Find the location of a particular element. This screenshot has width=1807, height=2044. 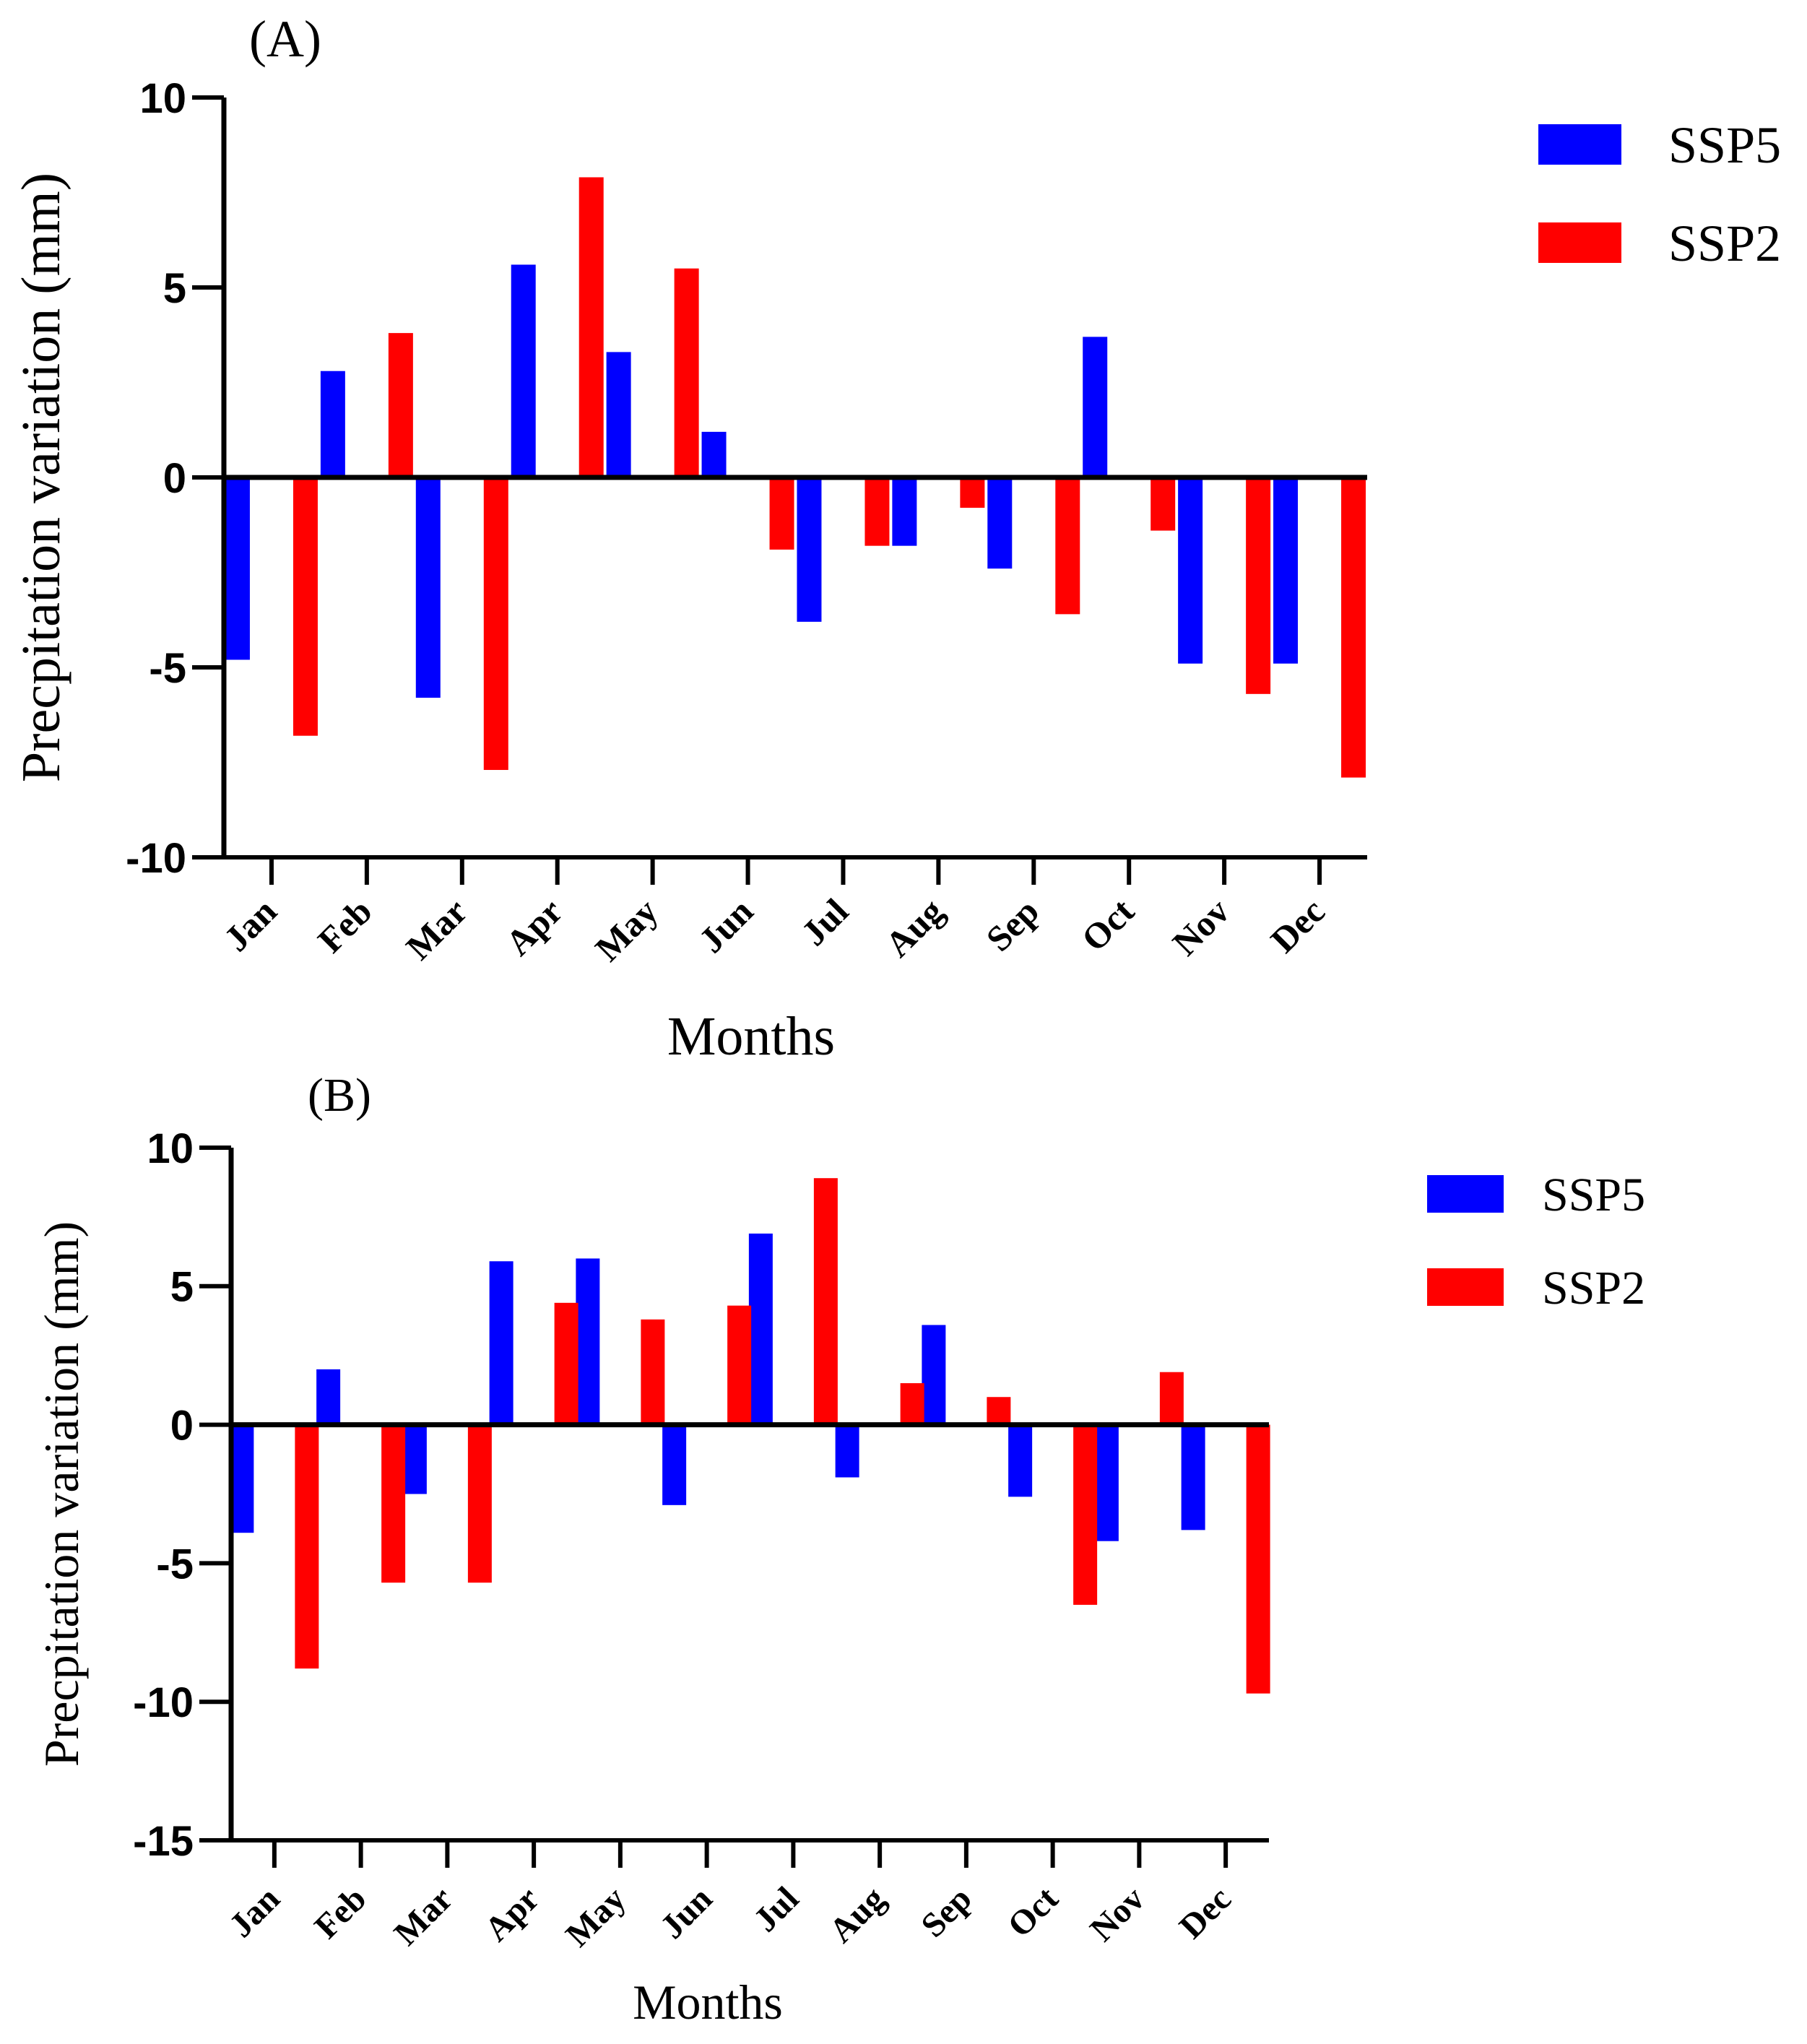

chart-b-ytick-label: 10 is located at coordinates (170, 1148).